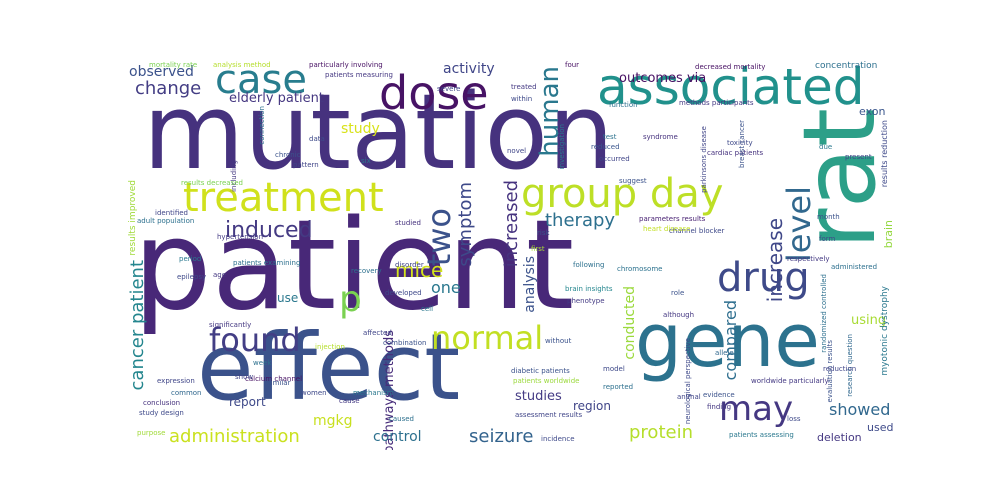 This screenshot has width=1000, height=500. Describe the element at coordinates (880, 427) in the screenshot. I see `word: used` at that location.